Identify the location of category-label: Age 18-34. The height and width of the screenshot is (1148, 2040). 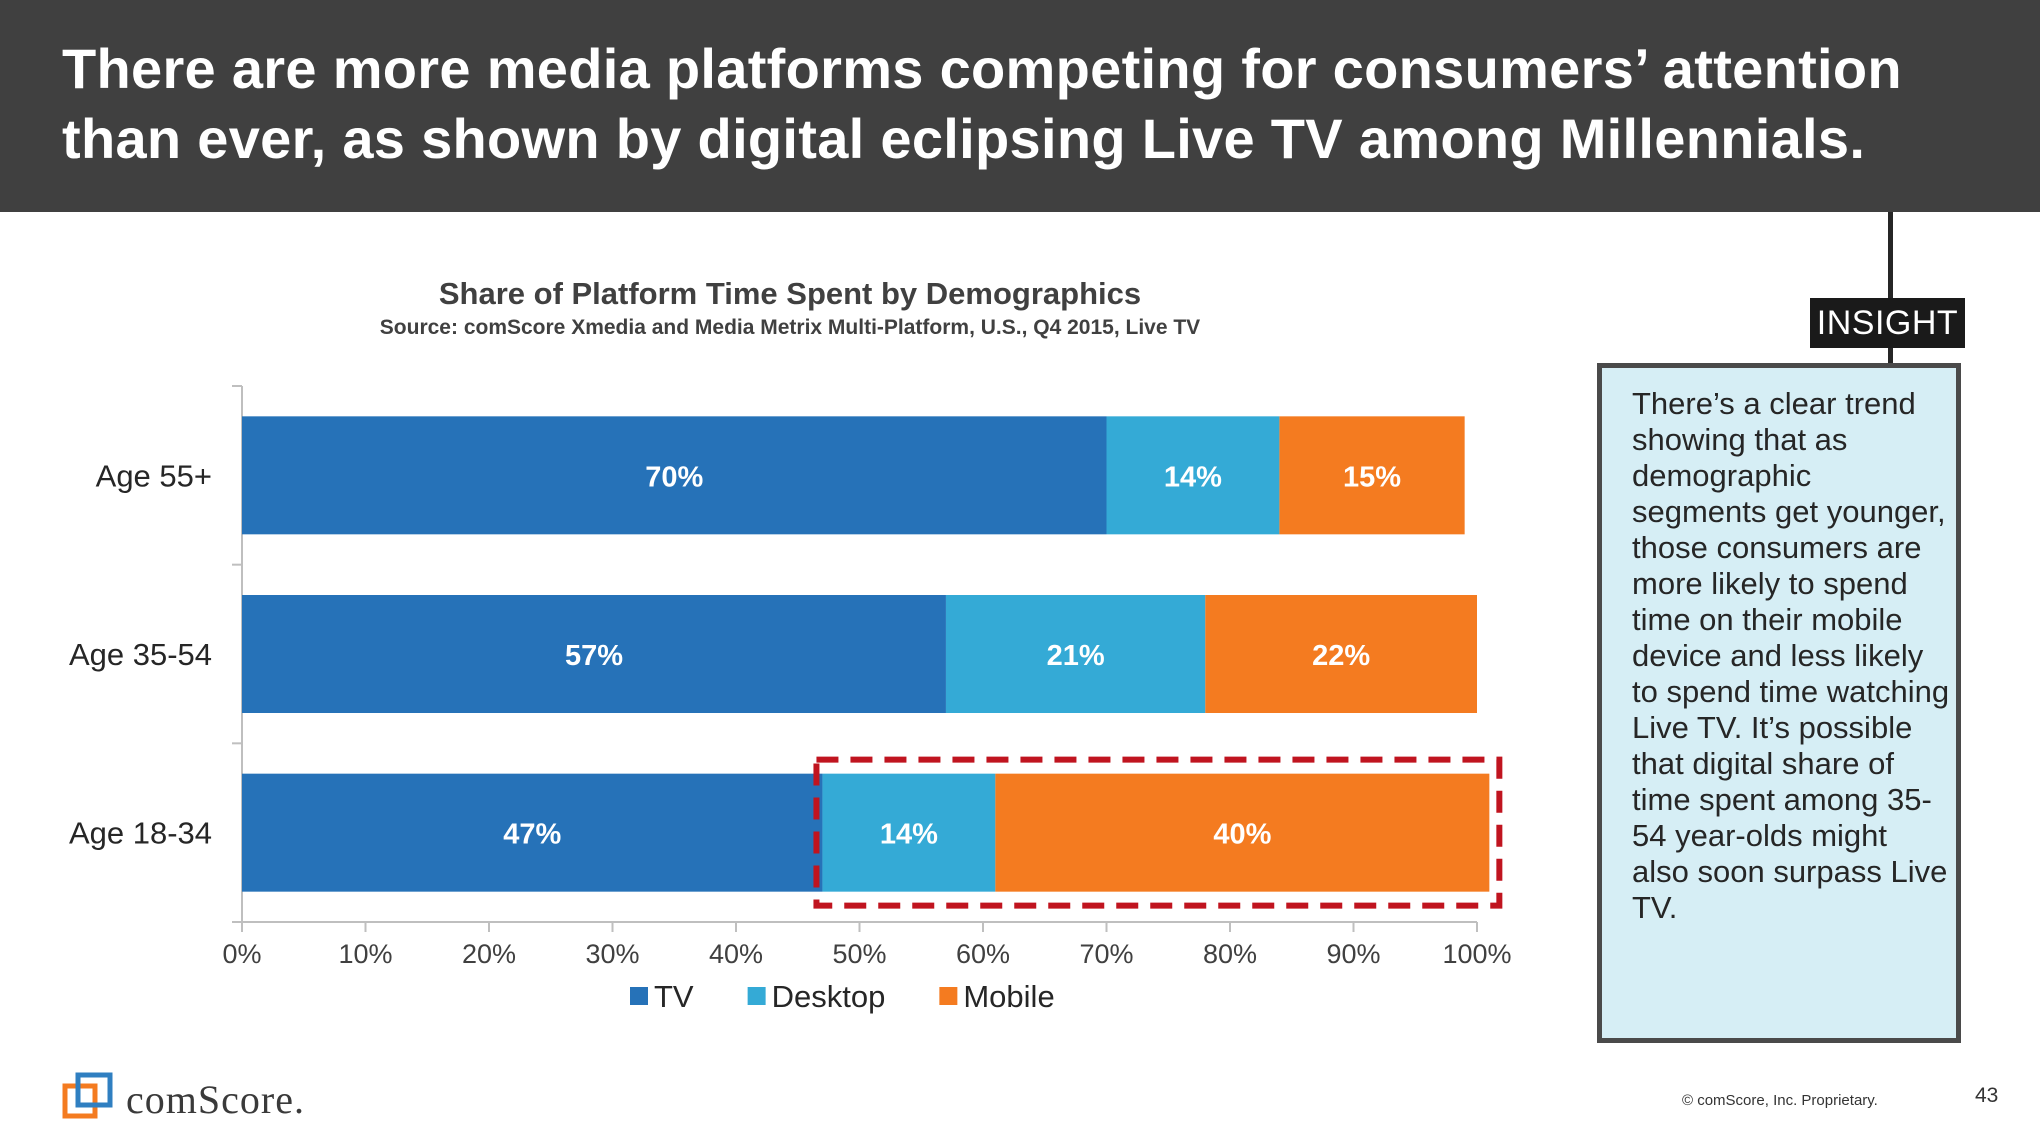
(140, 833).